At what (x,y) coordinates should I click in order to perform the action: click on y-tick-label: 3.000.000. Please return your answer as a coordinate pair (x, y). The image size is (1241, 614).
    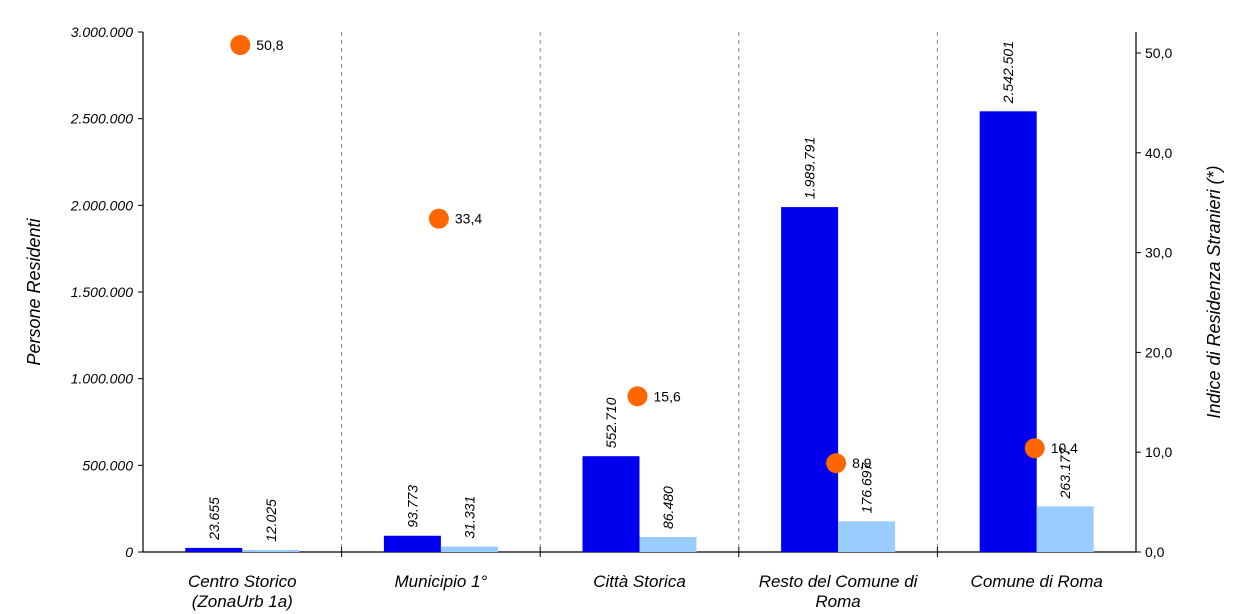
    Looking at the image, I should click on (102, 32).